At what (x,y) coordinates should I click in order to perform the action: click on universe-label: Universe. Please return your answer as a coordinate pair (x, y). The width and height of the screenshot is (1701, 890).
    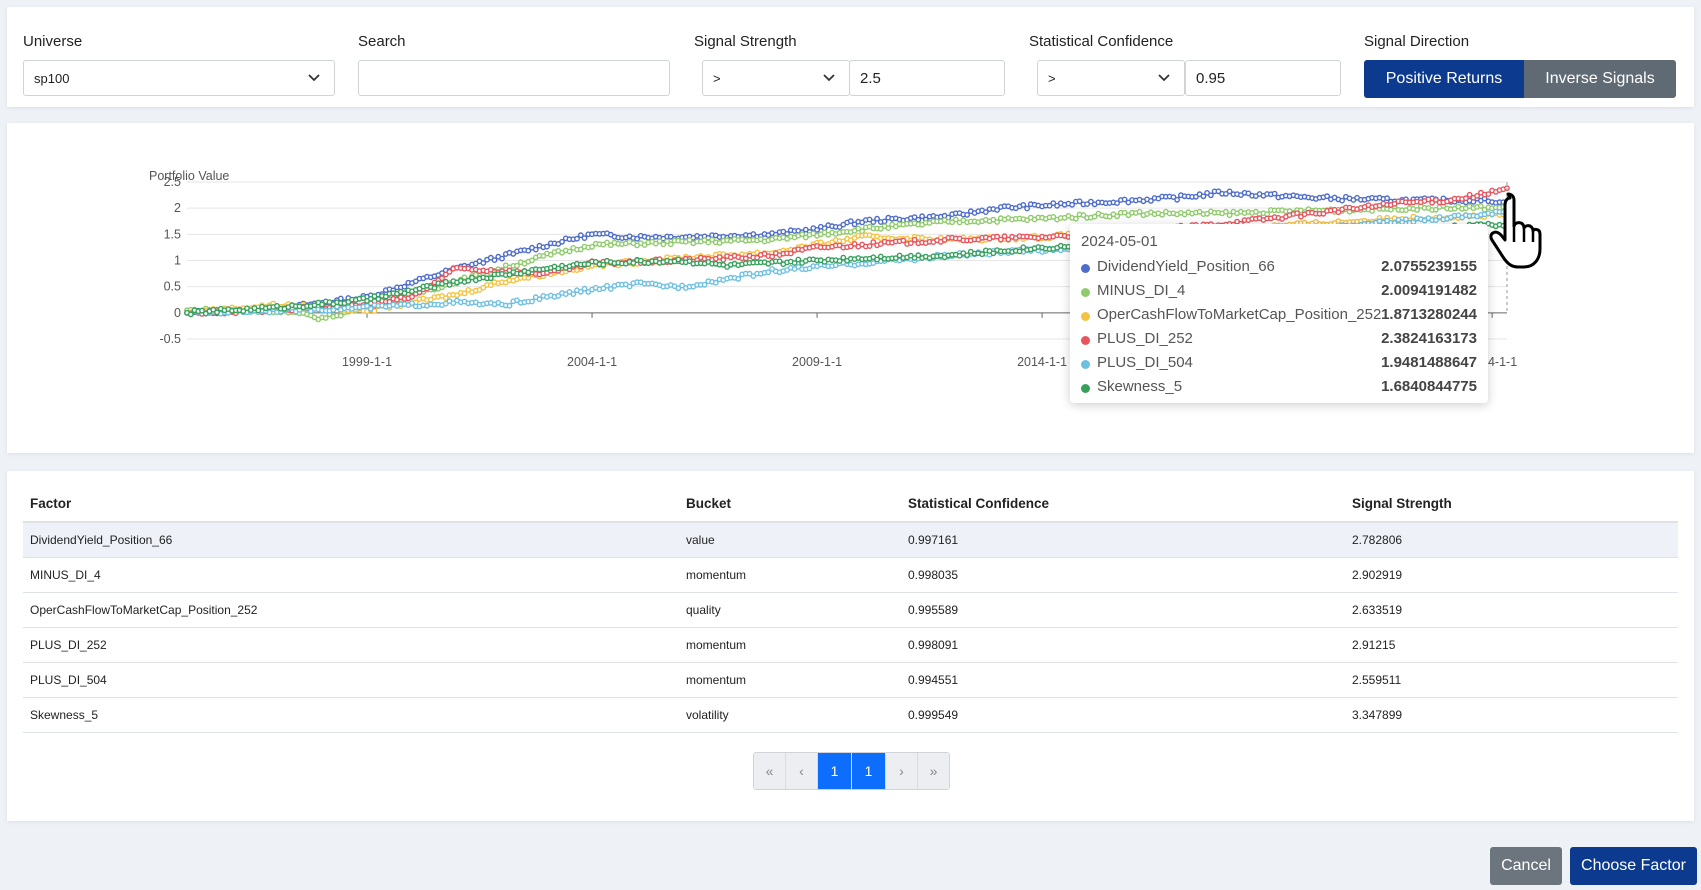
    Looking at the image, I should click on (53, 41).